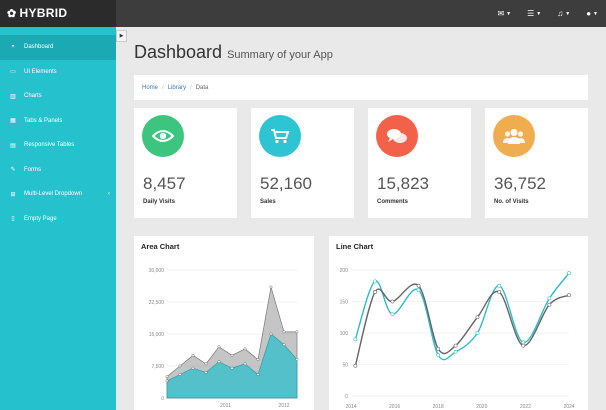 Image resolution: width=606 pixels, height=410 pixels. Describe the element at coordinates (150, 87) in the screenshot. I see `breadcrumb-home: Home` at that location.